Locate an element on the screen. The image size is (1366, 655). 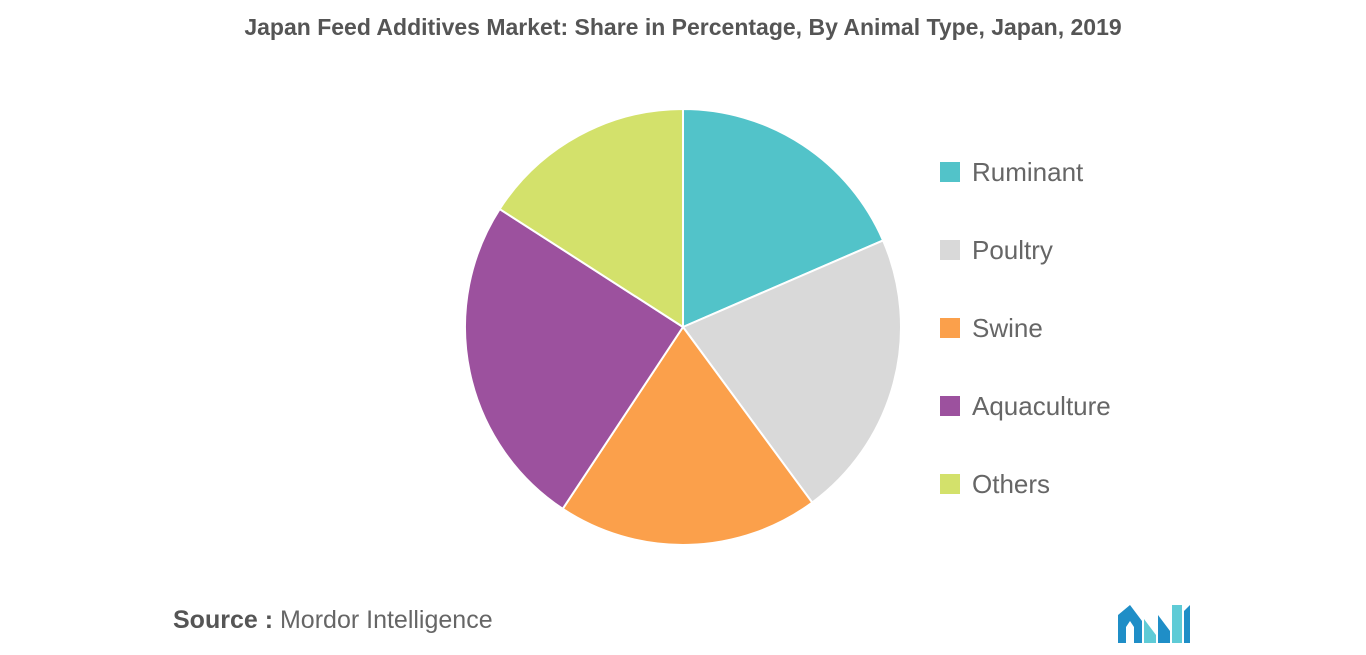
legend-label: Ruminant is located at coordinates (1028, 171).